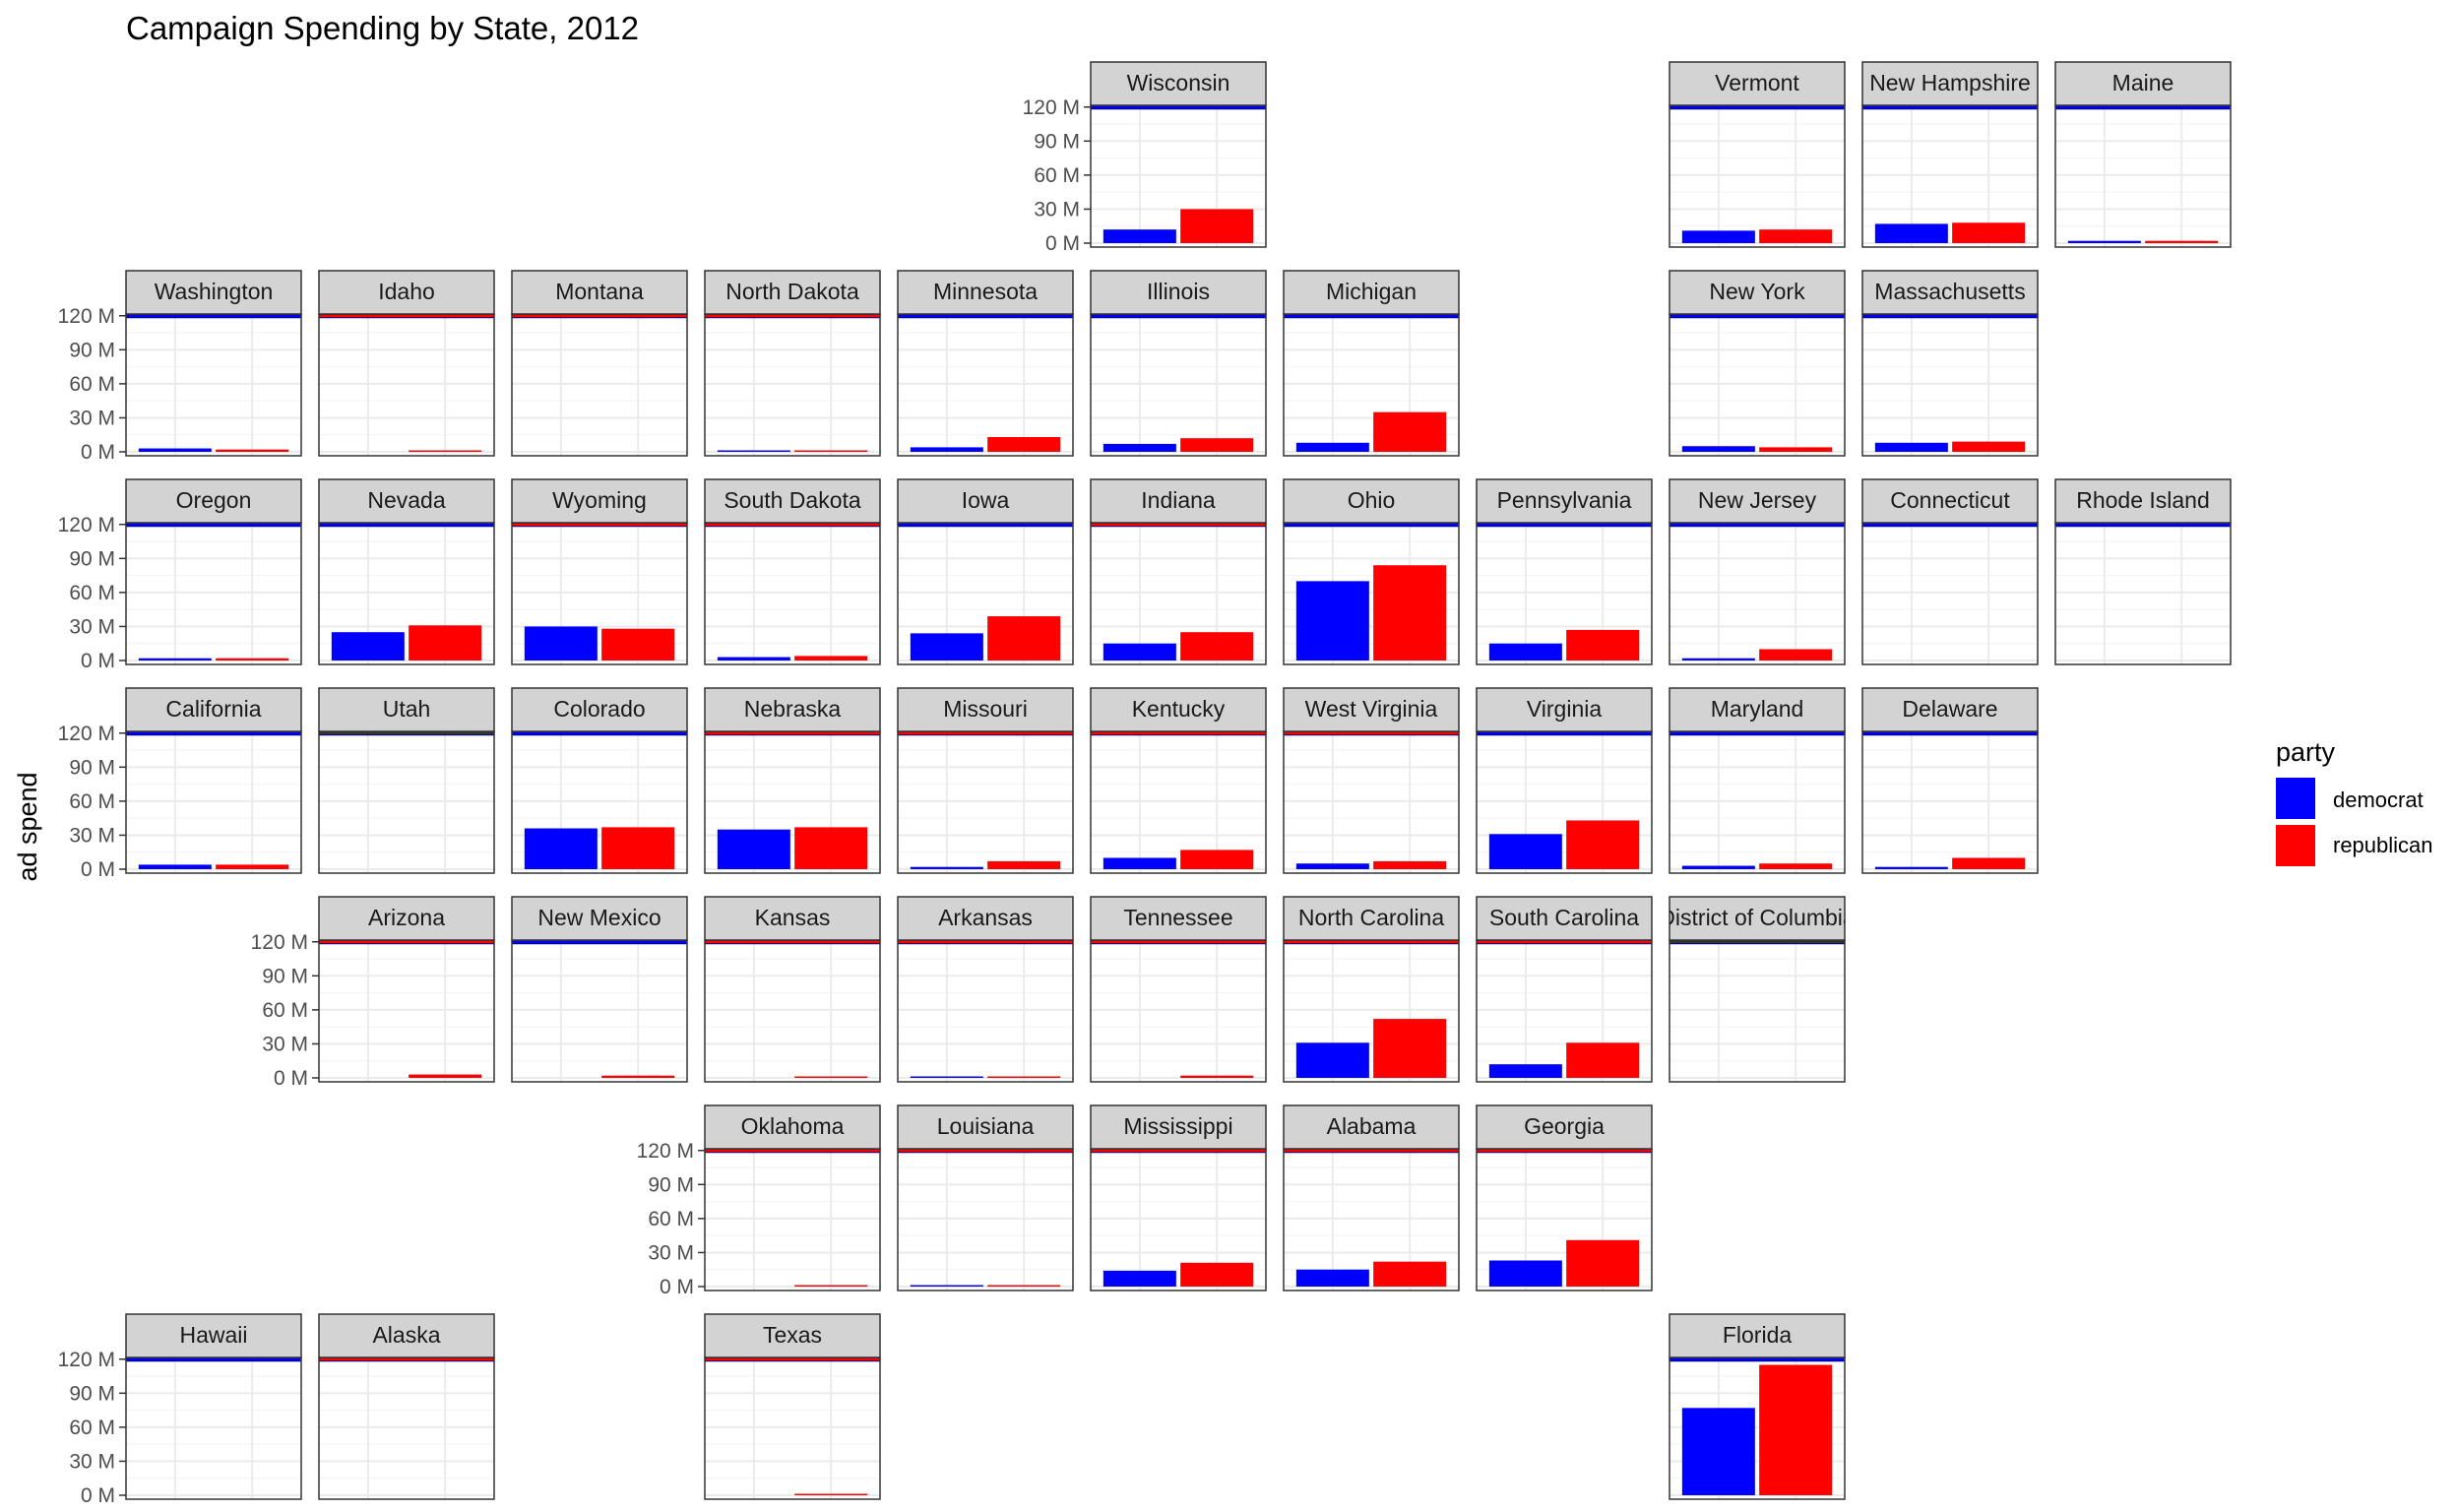  What do you see at coordinates (213, 1335) in the screenshot?
I see `facet-label-hawaii: Hawaii` at bounding box center [213, 1335].